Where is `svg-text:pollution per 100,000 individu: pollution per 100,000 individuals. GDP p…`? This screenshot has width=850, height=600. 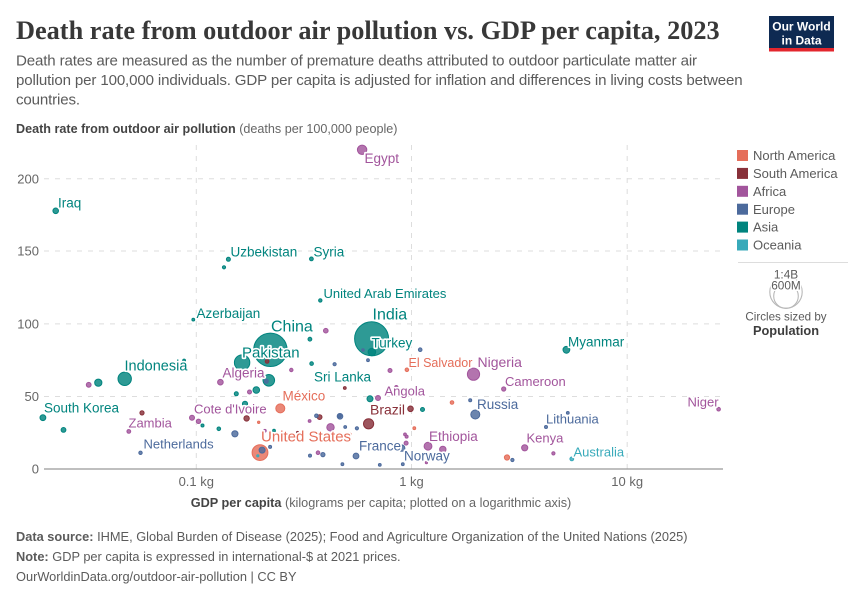
svg-text:pollution per 100,000 individu: pollution per 100,000 individuals. GDP p… is located at coordinates (379, 80).